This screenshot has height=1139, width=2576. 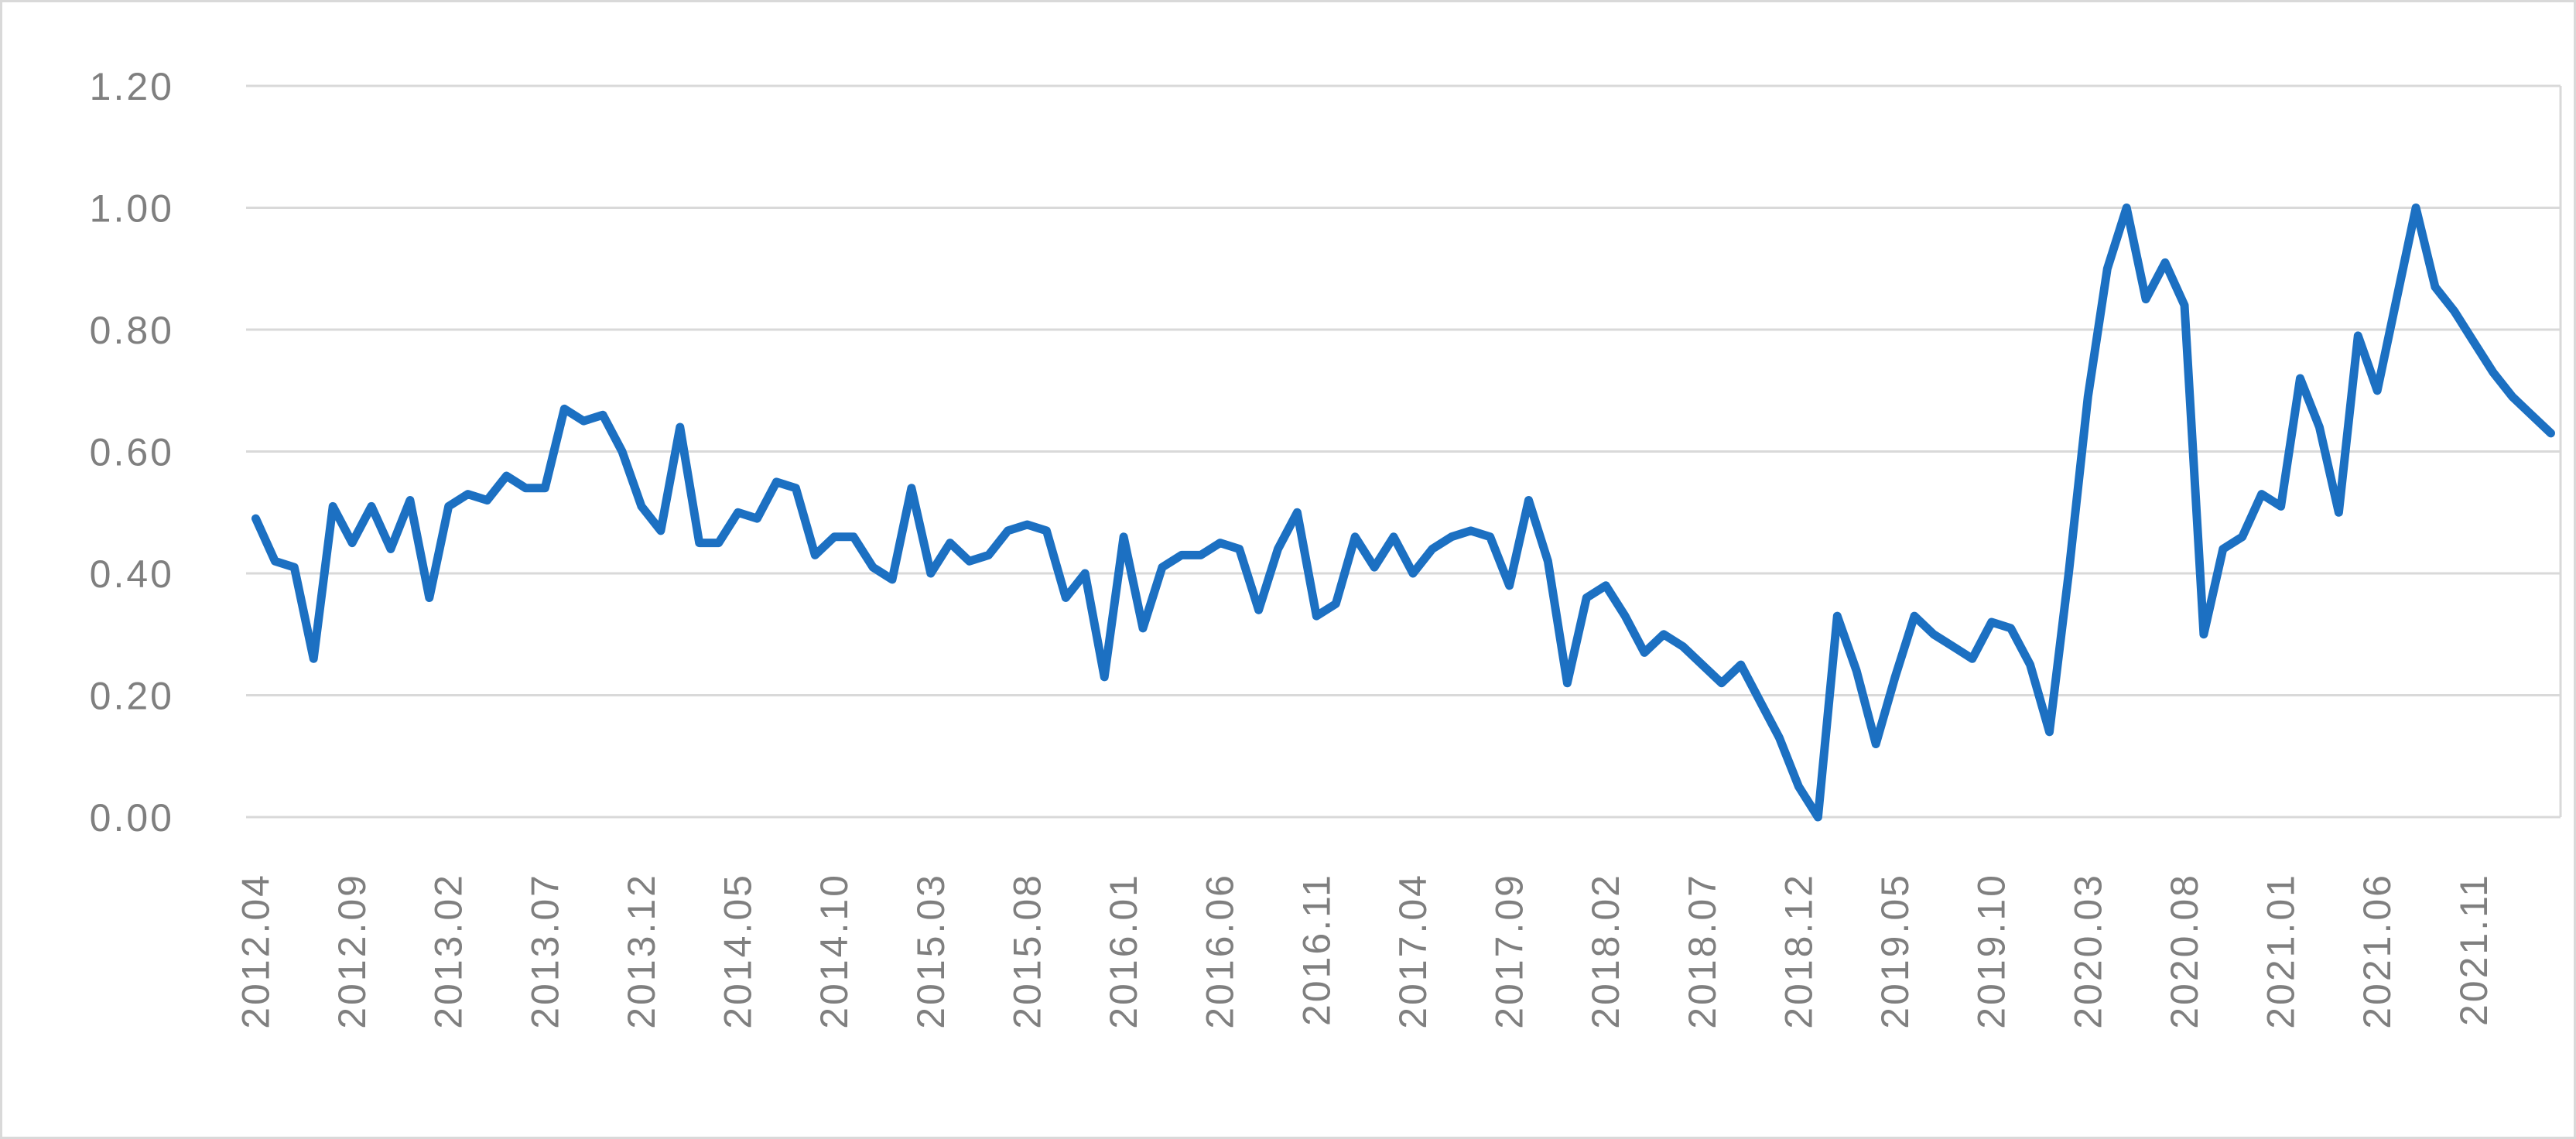 I want to click on x-tick-label: 2013.02, so click(x=449, y=951).